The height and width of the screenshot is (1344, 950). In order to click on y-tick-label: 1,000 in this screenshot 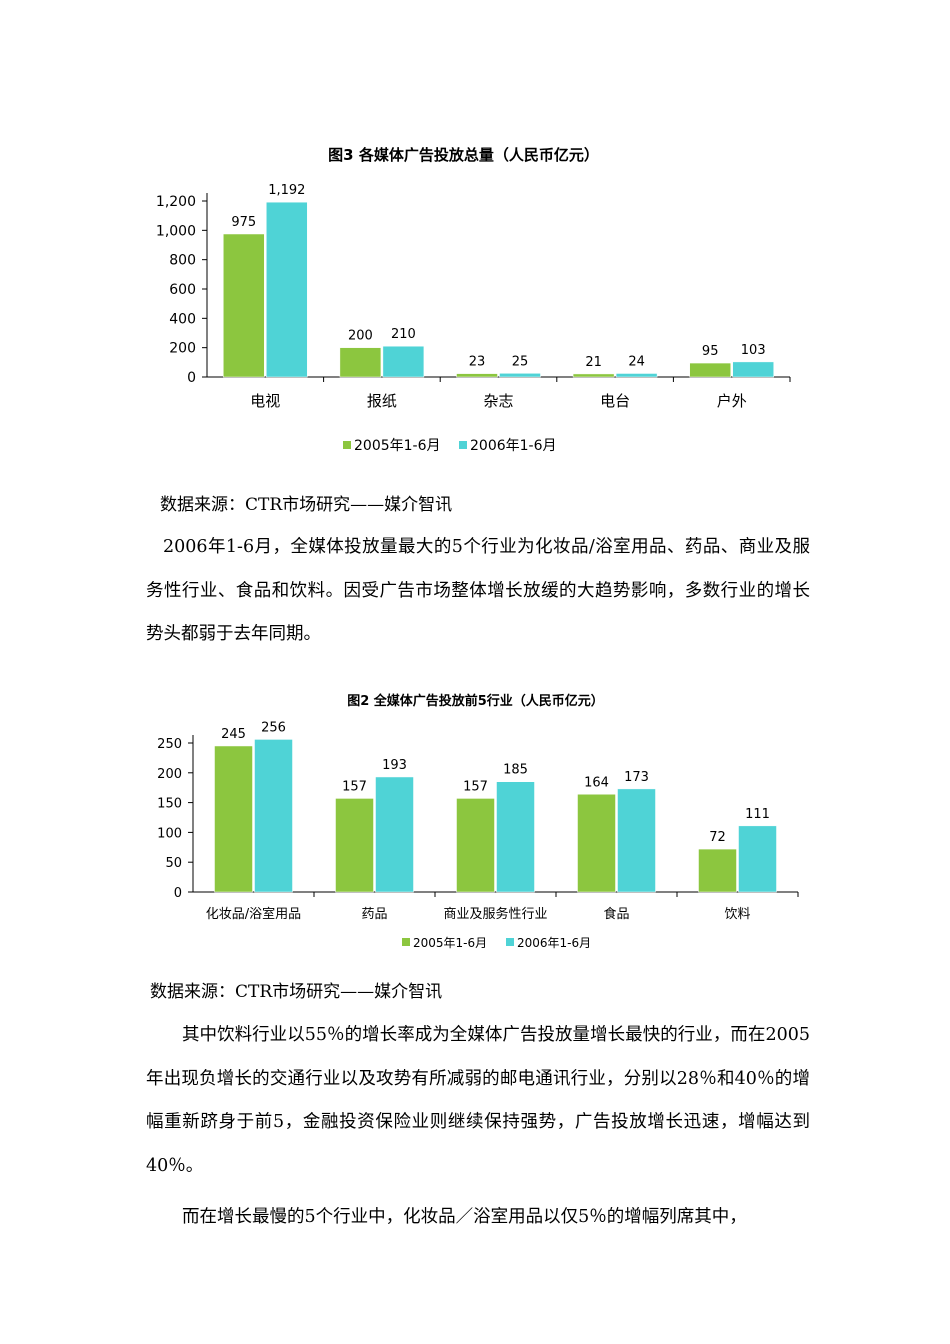, I will do `click(176, 231)`.